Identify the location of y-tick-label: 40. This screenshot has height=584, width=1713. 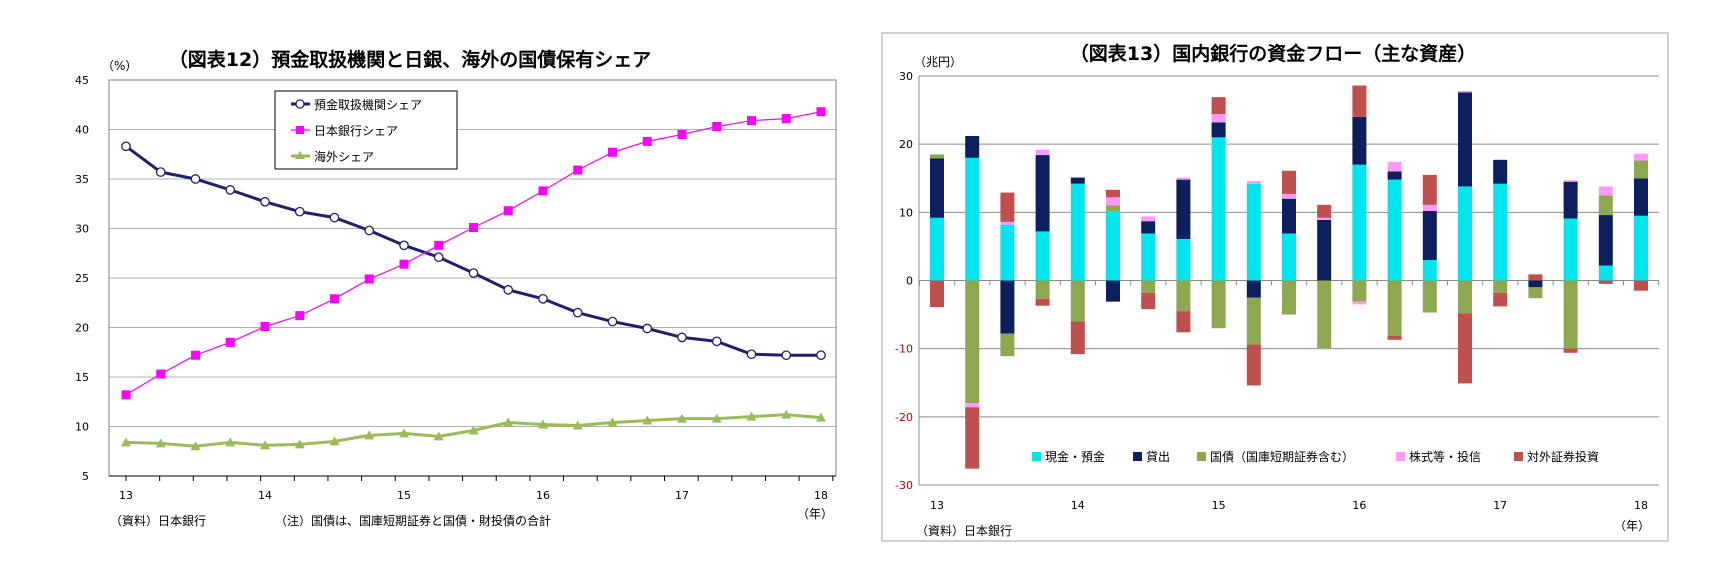
(82, 130).